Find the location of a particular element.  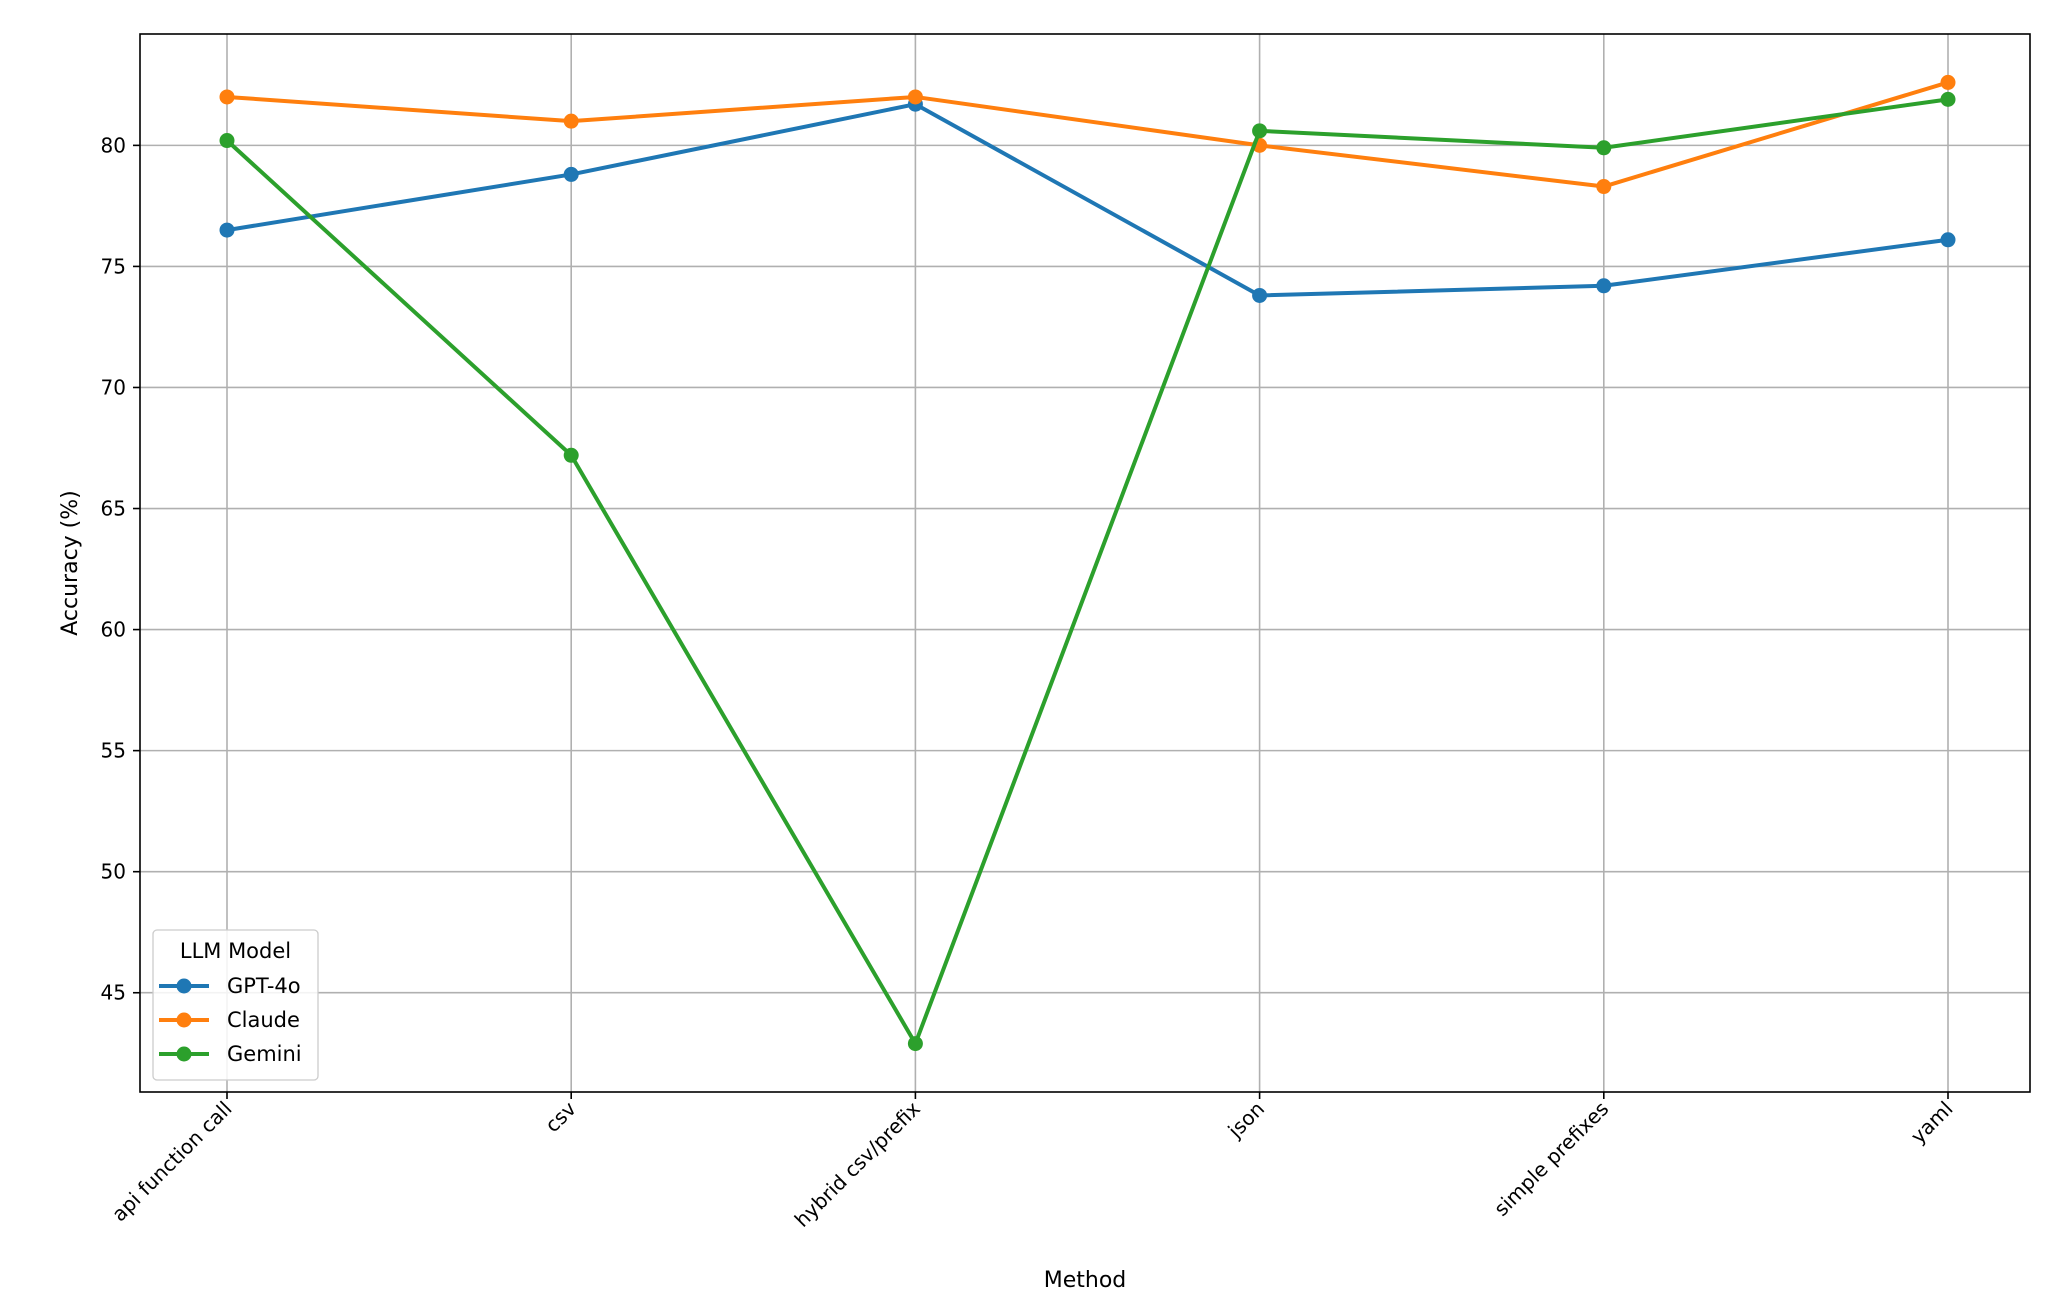

y-tick-label: 75 is located at coordinates (113, 266).